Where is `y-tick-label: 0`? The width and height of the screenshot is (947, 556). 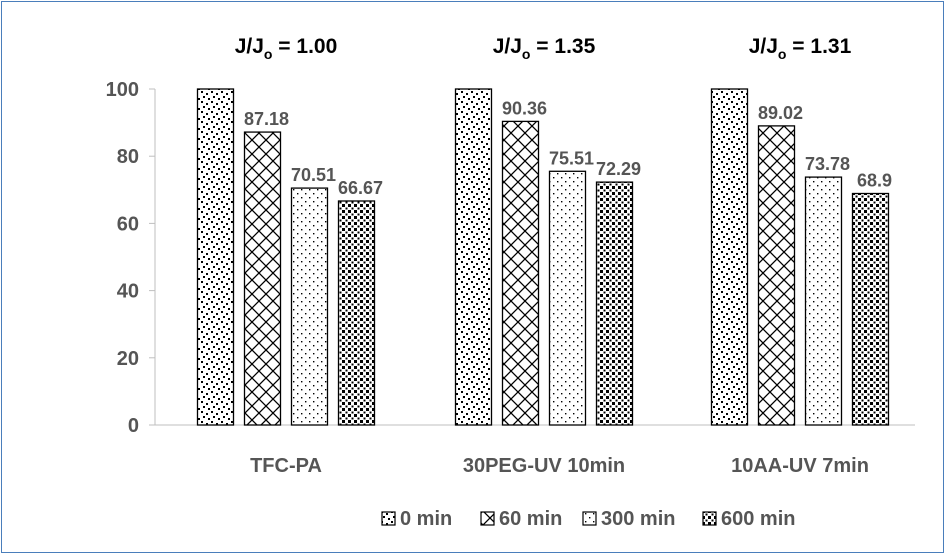
y-tick-label: 0 is located at coordinates (133, 426).